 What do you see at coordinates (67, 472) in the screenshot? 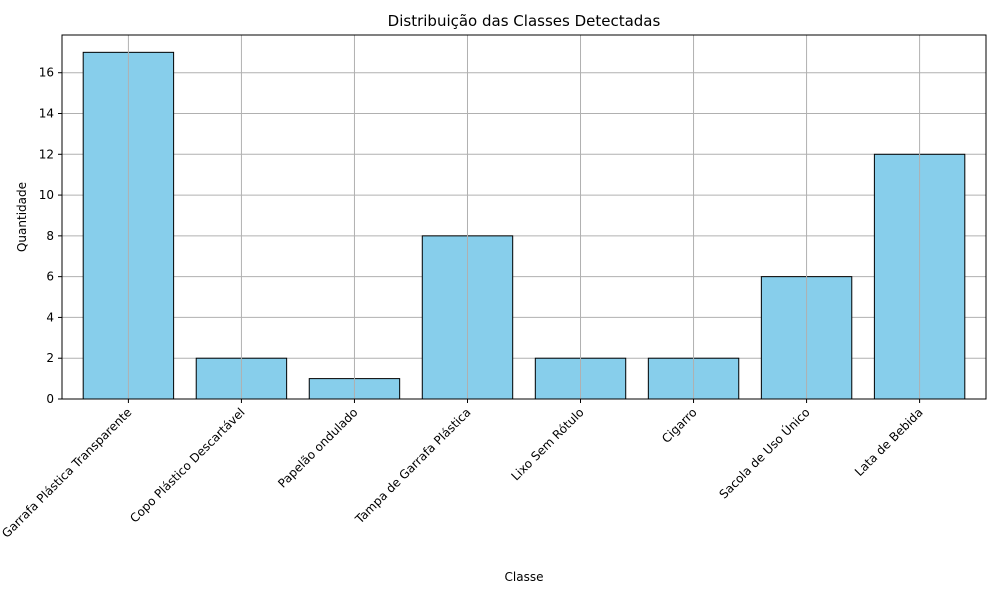
I see `x-tick-label: Garrafa Plástica Transparente` at bounding box center [67, 472].